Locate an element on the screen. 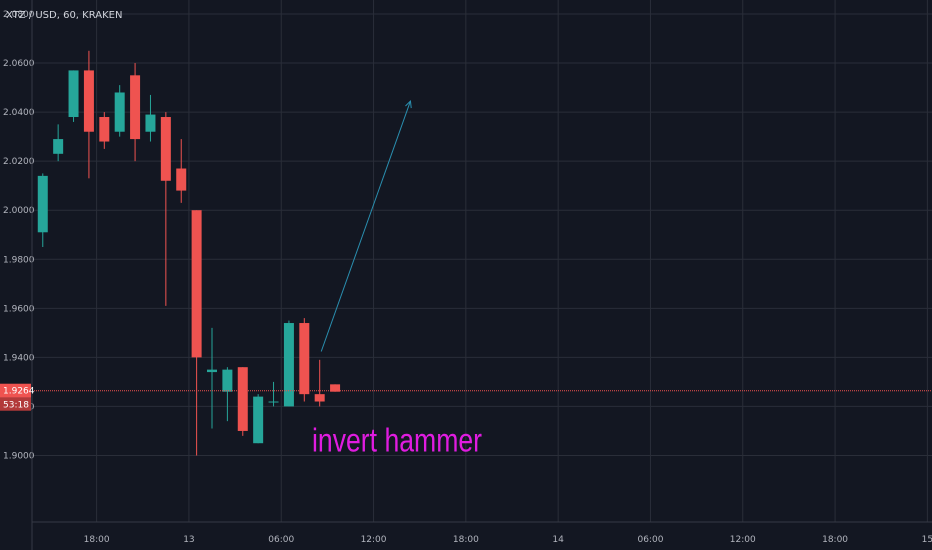 The height and width of the screenshot is (550, 932). countdown-tag is located at coordinates (15, 404).